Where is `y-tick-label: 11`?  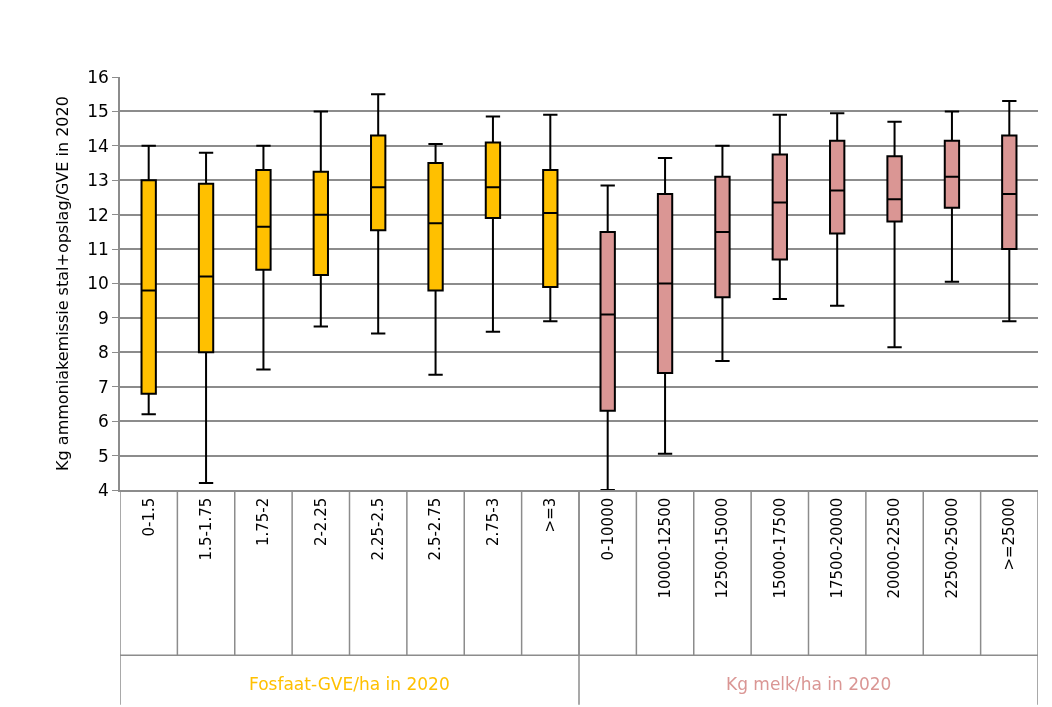
y-tick-label: 11 is located at coordinates (98, 249).